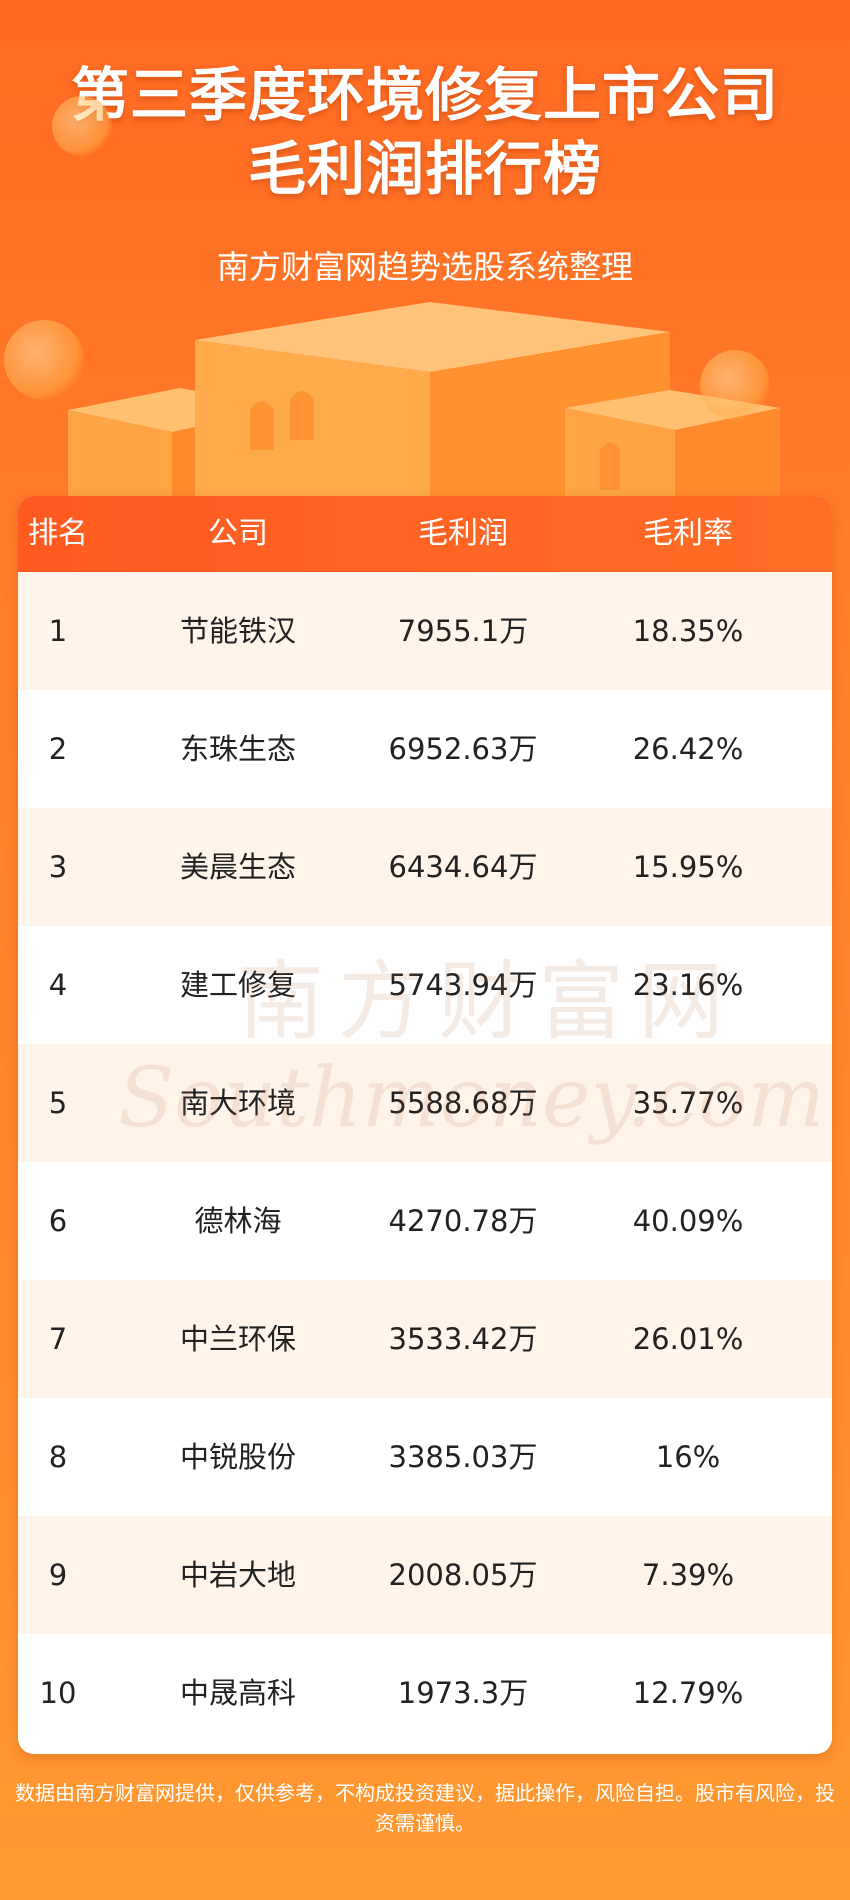 The width and height of the screenshot is (850, 1900). I want to click on company-cell: 中岩大地, so click(237, 1575).